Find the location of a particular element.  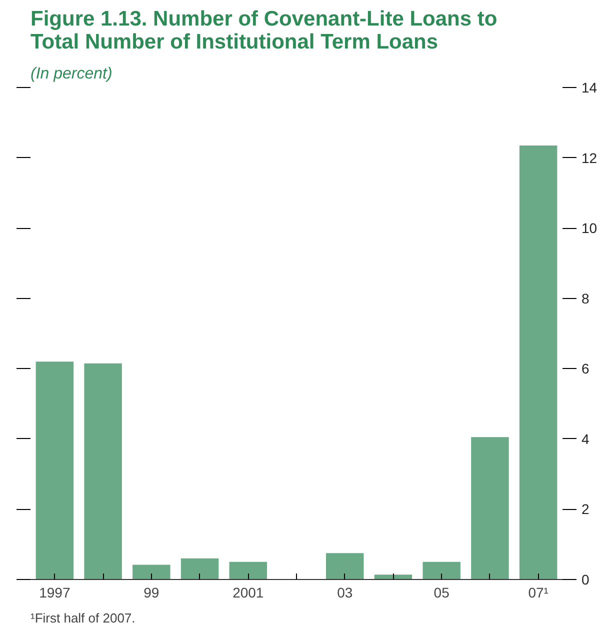

y-tick-label: 4 is located at coordinates (586, 438).